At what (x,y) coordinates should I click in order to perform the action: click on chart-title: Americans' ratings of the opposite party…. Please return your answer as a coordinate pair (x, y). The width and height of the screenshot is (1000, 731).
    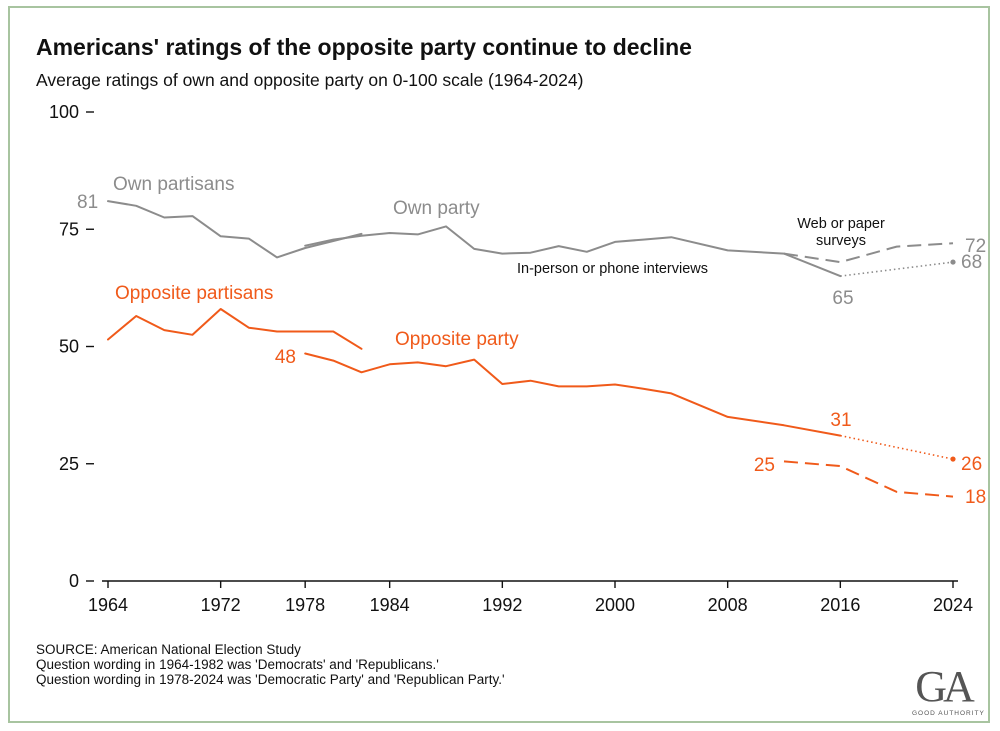
    Looking at the image, I should click on (364, 47).